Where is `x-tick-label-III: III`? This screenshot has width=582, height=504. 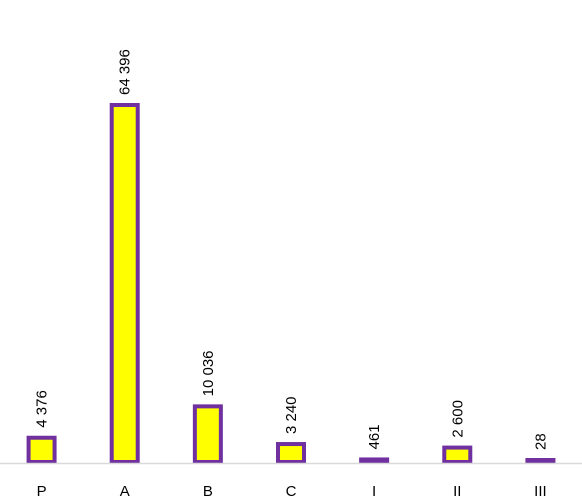 x-tick-label-III: III is located at coordinates (540, 491).